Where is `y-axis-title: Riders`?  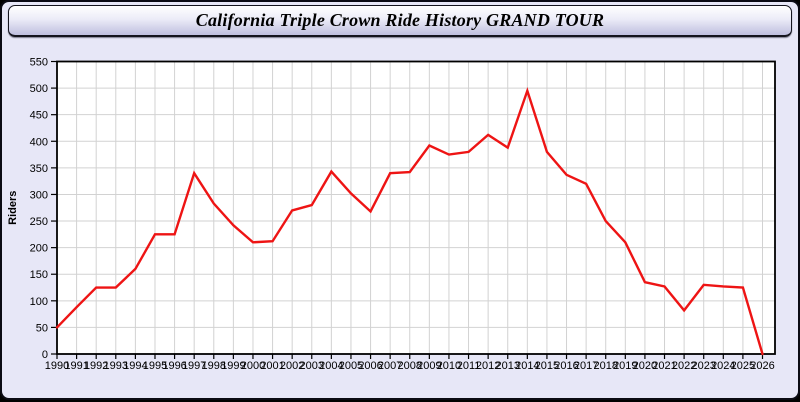
y-axis-title: Riders is located at coordinates (13, 208).